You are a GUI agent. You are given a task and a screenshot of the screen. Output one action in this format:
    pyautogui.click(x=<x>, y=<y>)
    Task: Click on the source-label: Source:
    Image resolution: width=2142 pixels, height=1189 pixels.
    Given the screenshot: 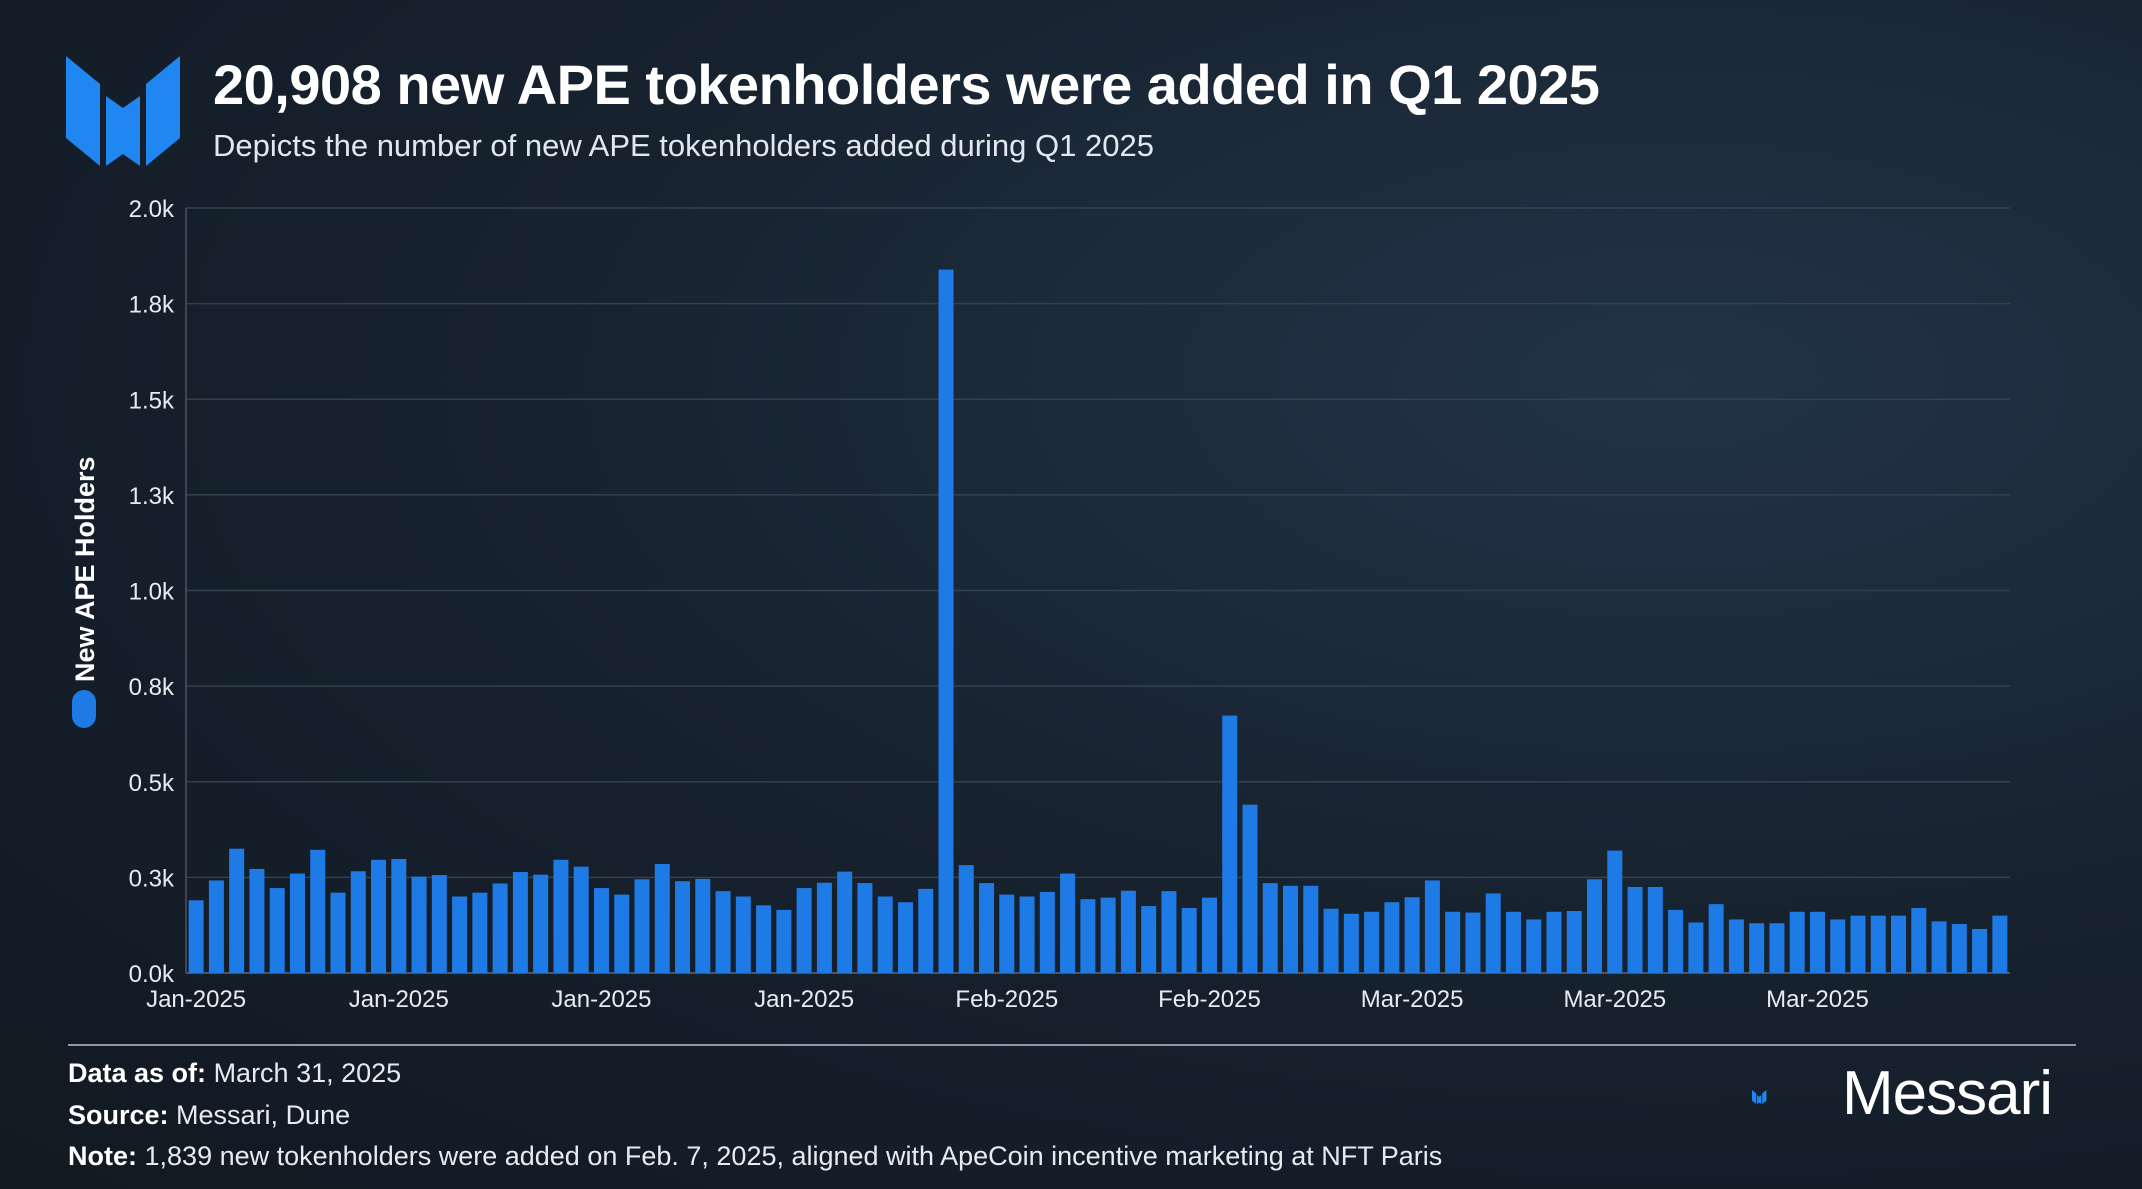 What is the action you would take?
    pyautogui.click(x=118, y=1115)
    